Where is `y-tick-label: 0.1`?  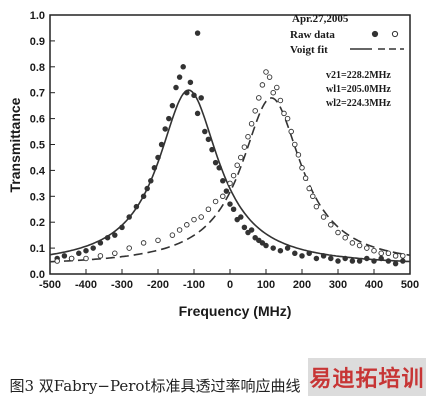
y-tick-label: 0.1 is located at coordinates (37, 249).